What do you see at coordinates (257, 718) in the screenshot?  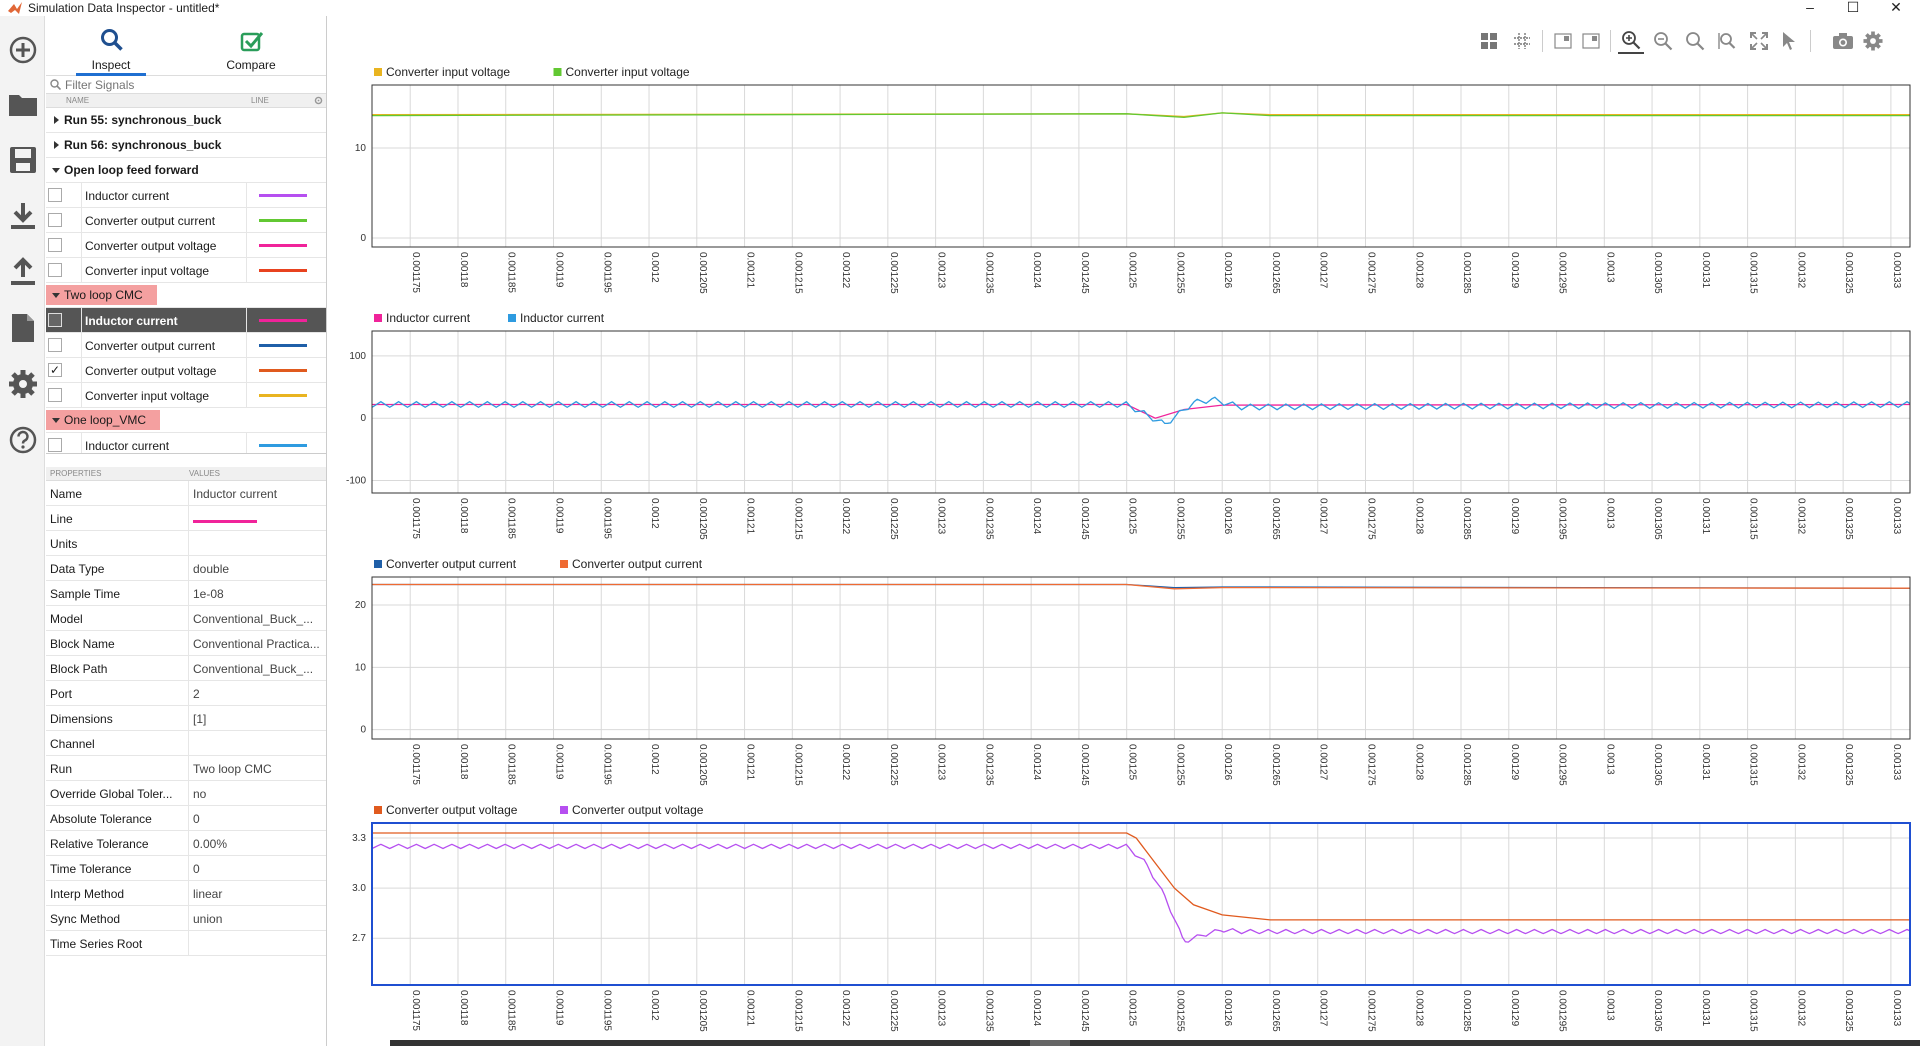 I see `property-value: [1]` at bounding box center [257, 718].